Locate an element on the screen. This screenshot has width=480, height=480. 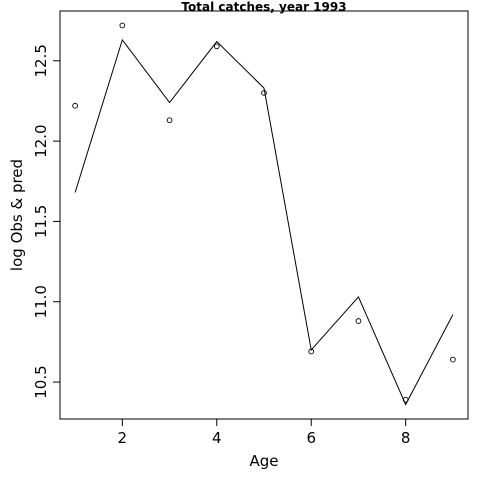
y-tick-label: 12.5 is located at coordinates (41, 60).